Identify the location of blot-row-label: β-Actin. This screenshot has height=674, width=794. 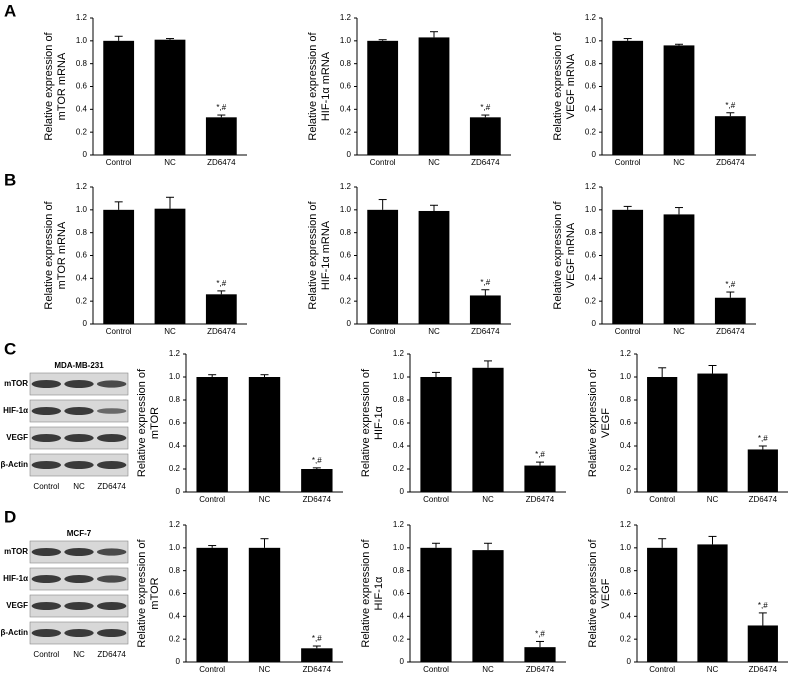
(14, 632).